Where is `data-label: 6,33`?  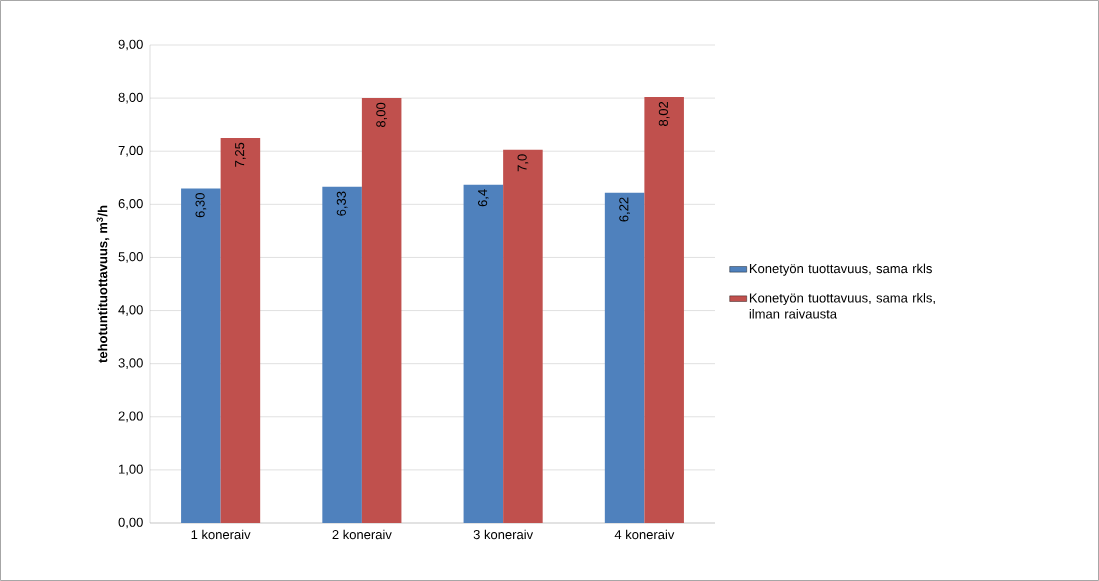
data-label: 6,33 is located at coordinates (342, 203).